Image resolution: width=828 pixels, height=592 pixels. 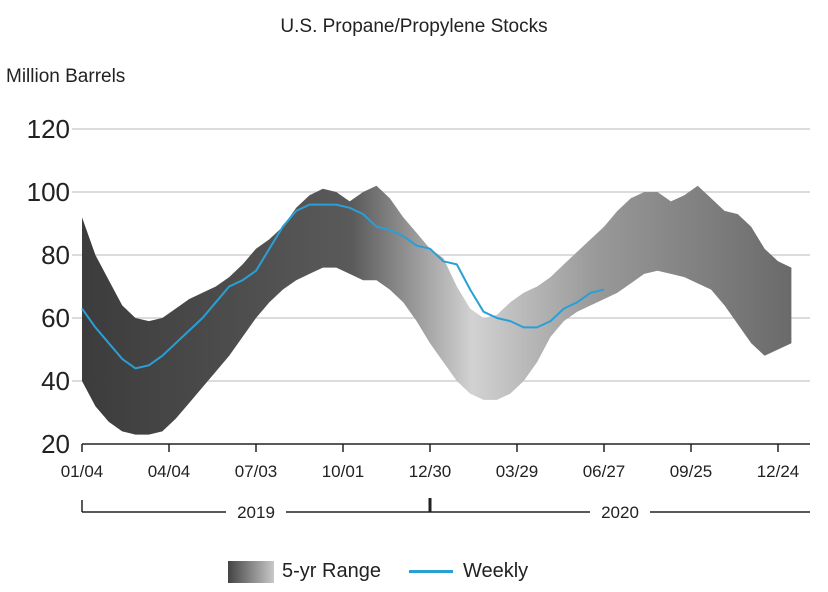 What do you see at coordinates (251, 571) in the screenshot?
I see `legend-range-swatch` at bounding box center [251, 571].